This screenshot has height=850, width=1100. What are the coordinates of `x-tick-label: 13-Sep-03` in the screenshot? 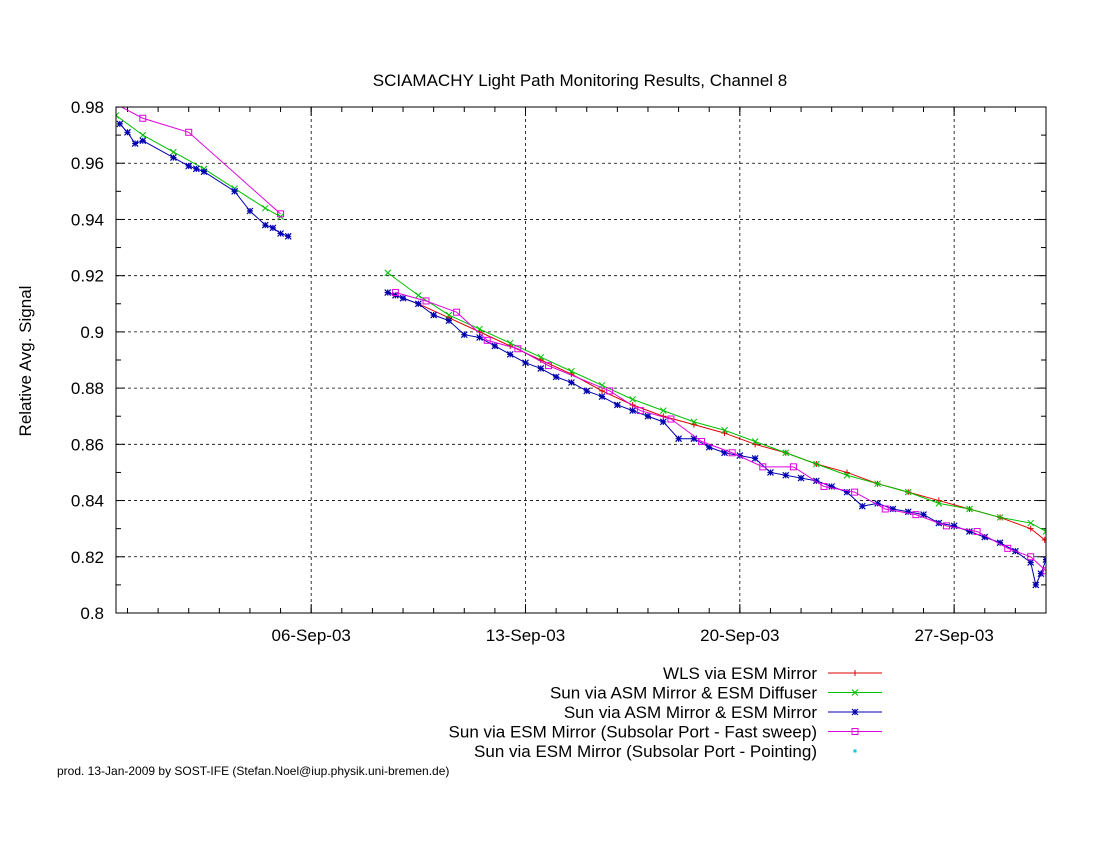 It's located at (525, 635).